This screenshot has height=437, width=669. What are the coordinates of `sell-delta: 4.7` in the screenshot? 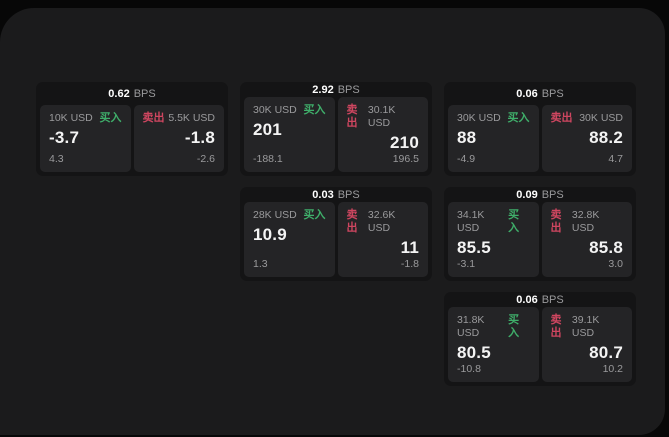 It's located at (615, 159).